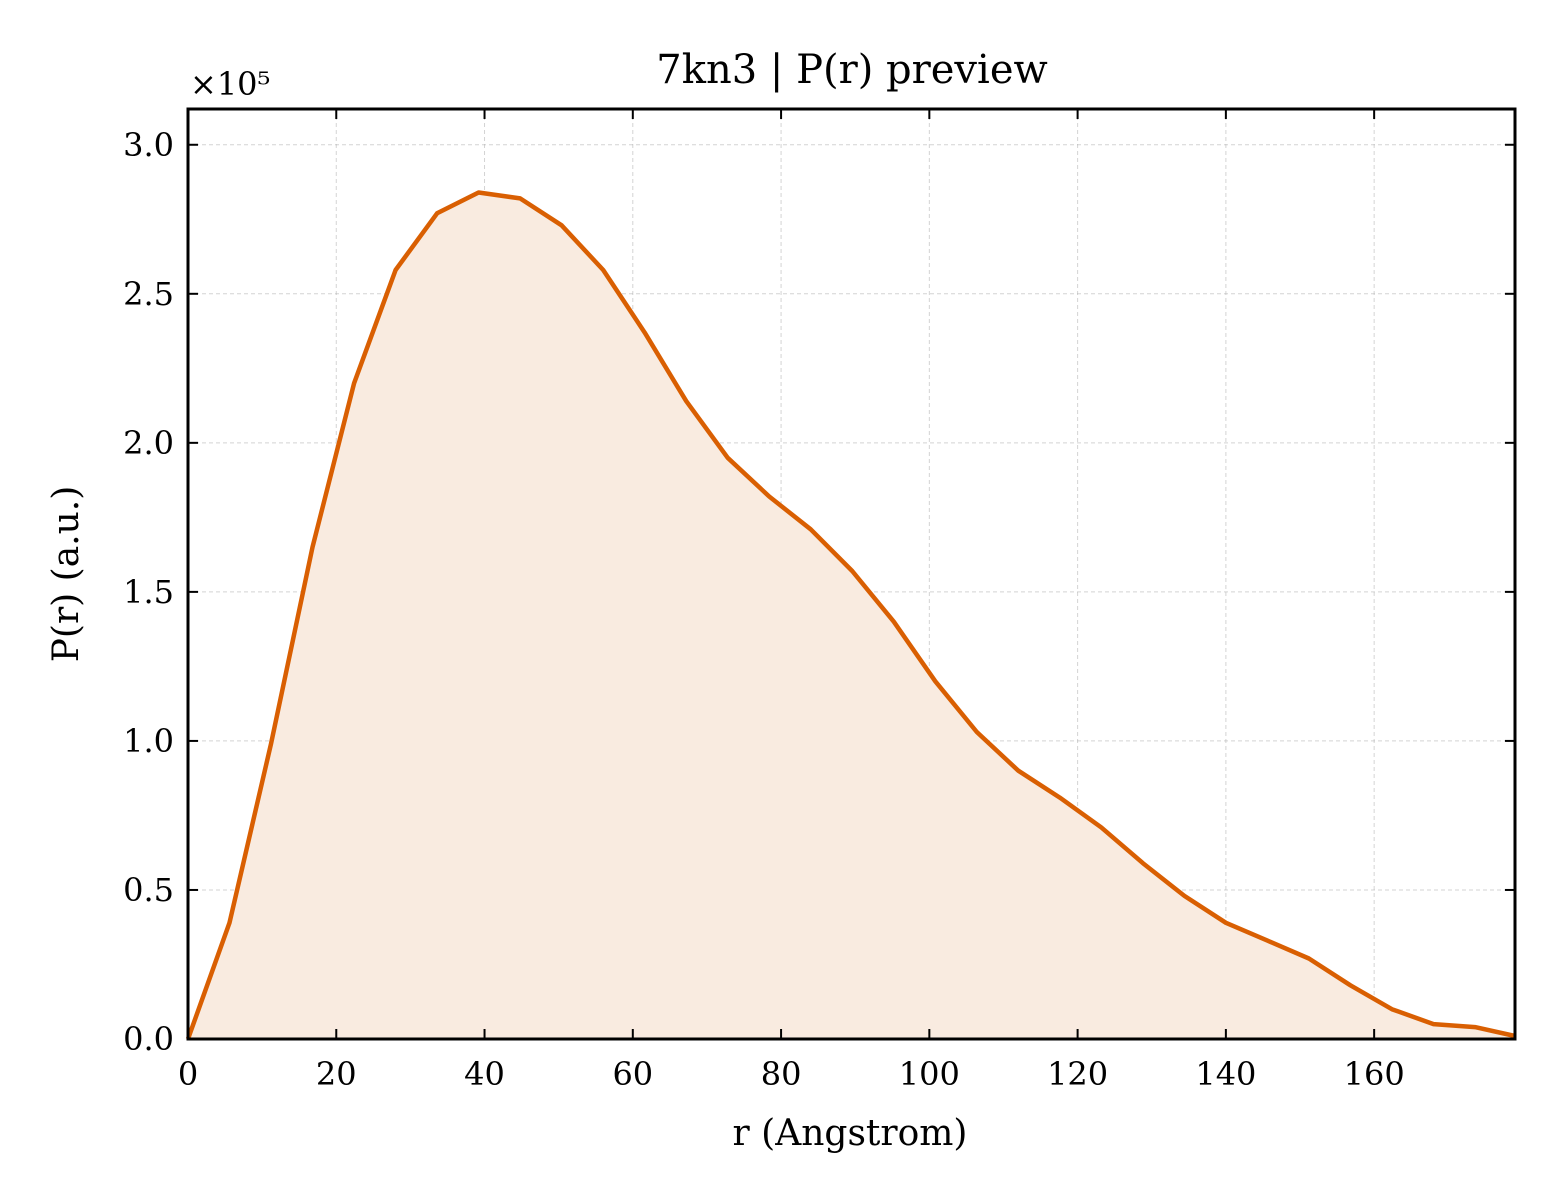  What do you see at coordinates (484, 1074) in the screenshot?
I see `x-tick-label: 40` at bounding box center [484, 1074].